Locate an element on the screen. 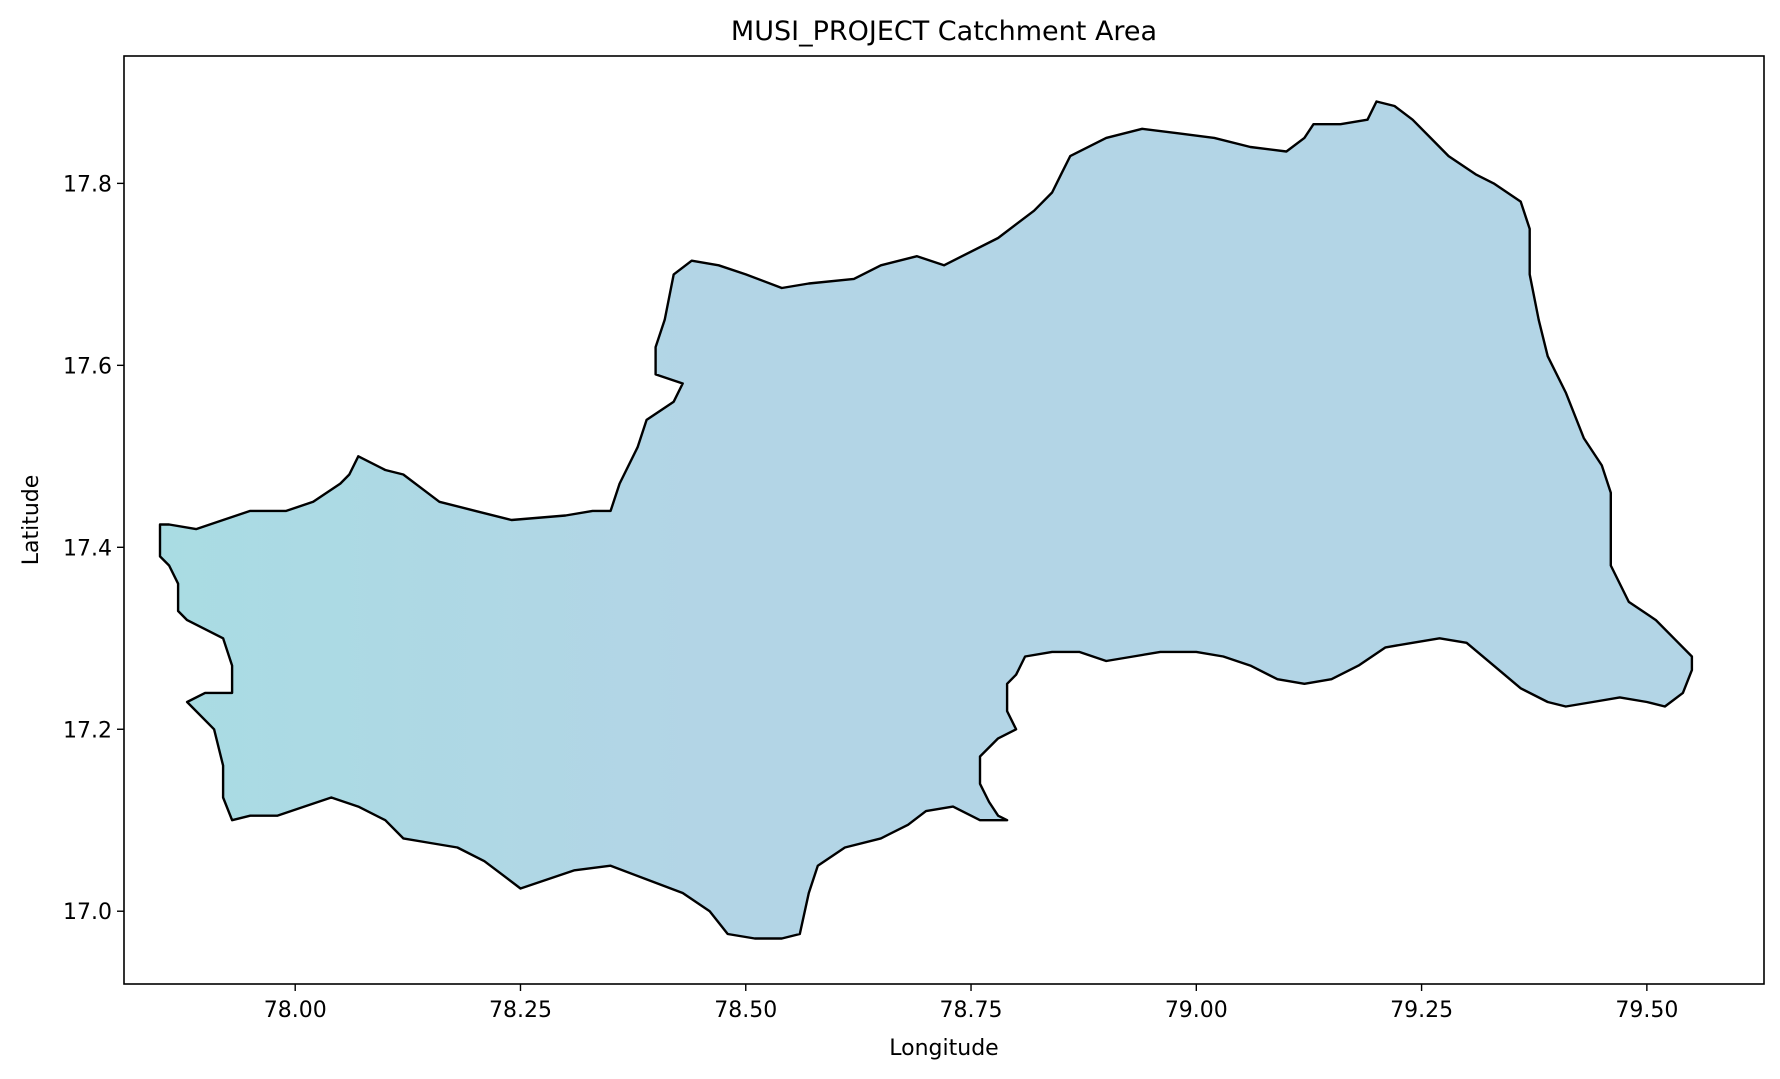  x-tick-label: 78.25 is located at coordinates (520, 1010).